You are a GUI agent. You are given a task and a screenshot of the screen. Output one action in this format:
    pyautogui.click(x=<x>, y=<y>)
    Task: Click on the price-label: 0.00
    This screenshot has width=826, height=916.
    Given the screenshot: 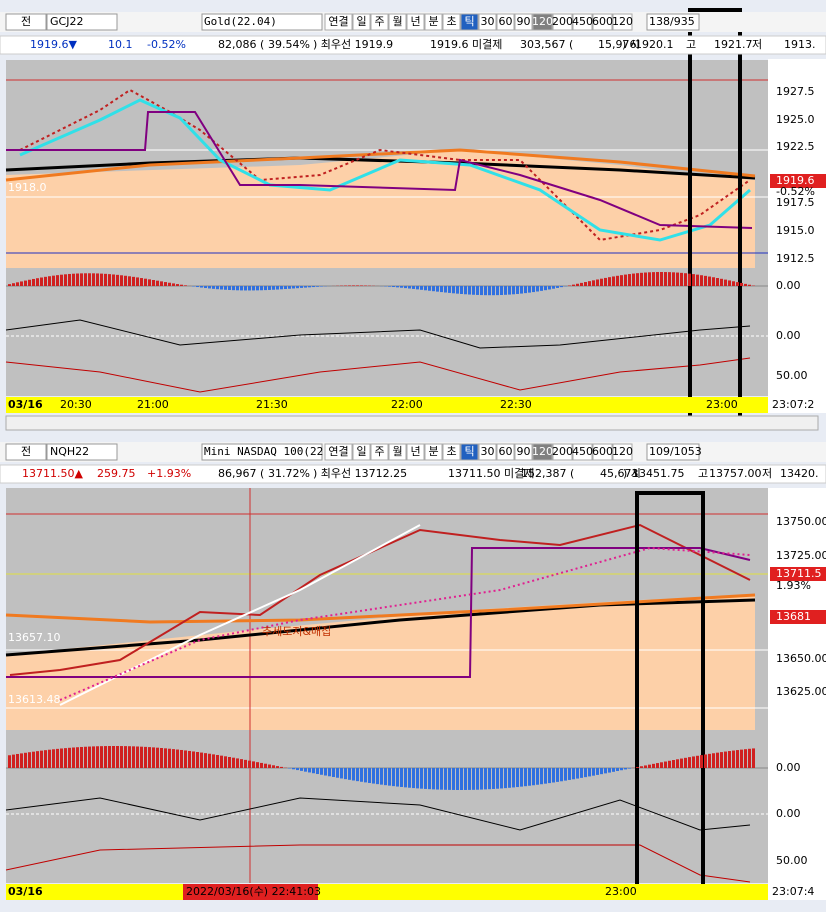 What is the action you would take?
    pyautogui.click(x=788, y=813)
    